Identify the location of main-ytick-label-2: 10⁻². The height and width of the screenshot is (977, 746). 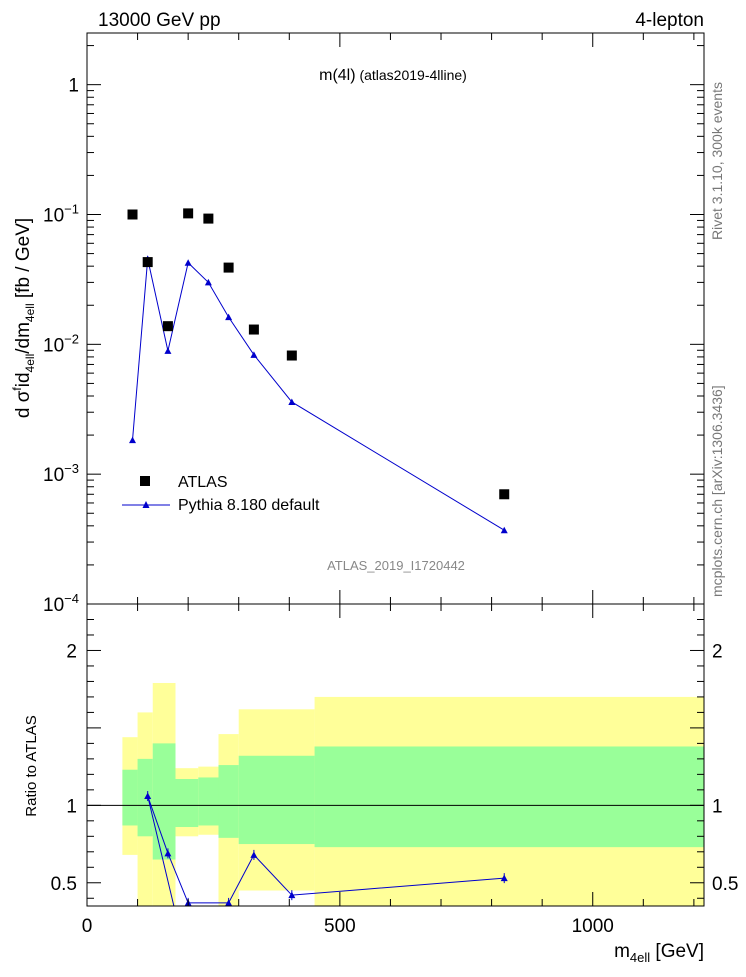
(61, 343).